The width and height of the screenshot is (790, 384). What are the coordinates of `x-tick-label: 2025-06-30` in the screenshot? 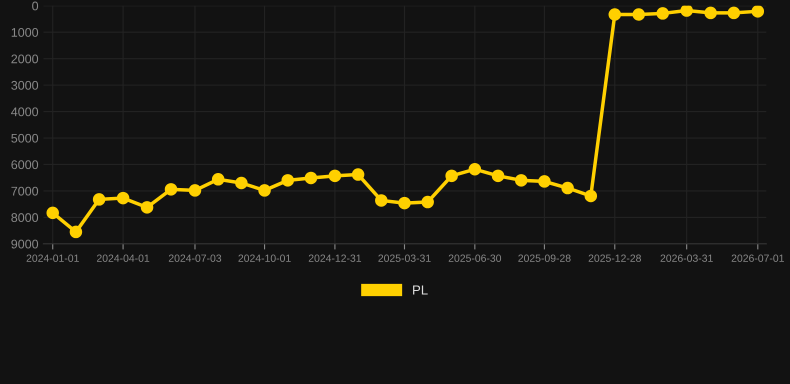 It's located at (475, 258).